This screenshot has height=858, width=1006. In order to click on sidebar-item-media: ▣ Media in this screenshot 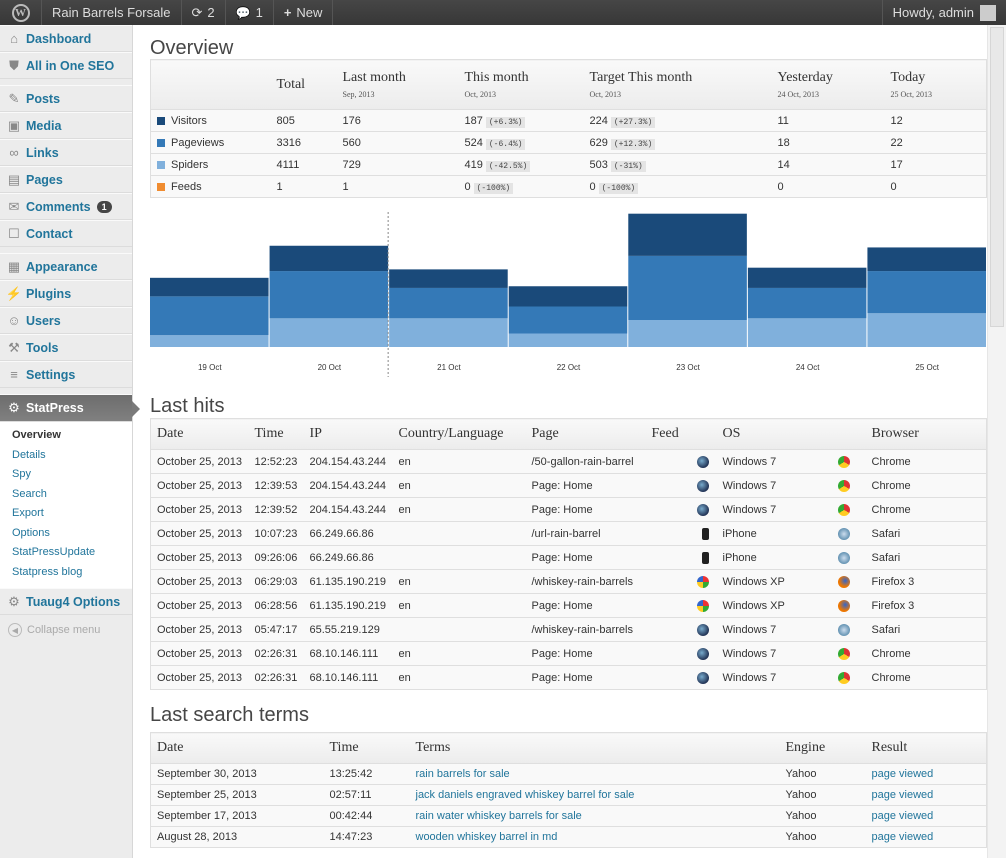, I will do `click(66, 125)`.